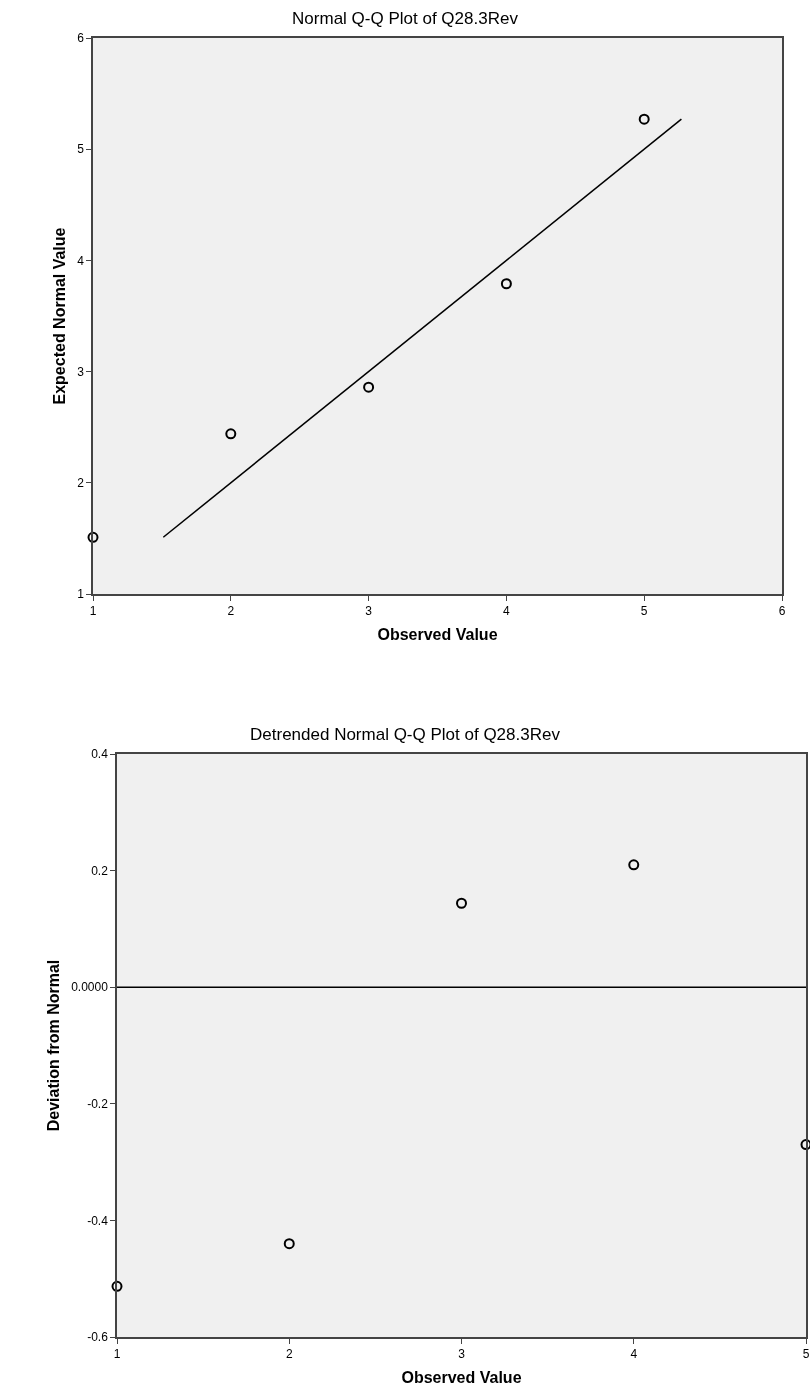 This screenshot has height=1394, width=810. I want to click on y-axis-title: Expected Normal Value, so click(59, 316).